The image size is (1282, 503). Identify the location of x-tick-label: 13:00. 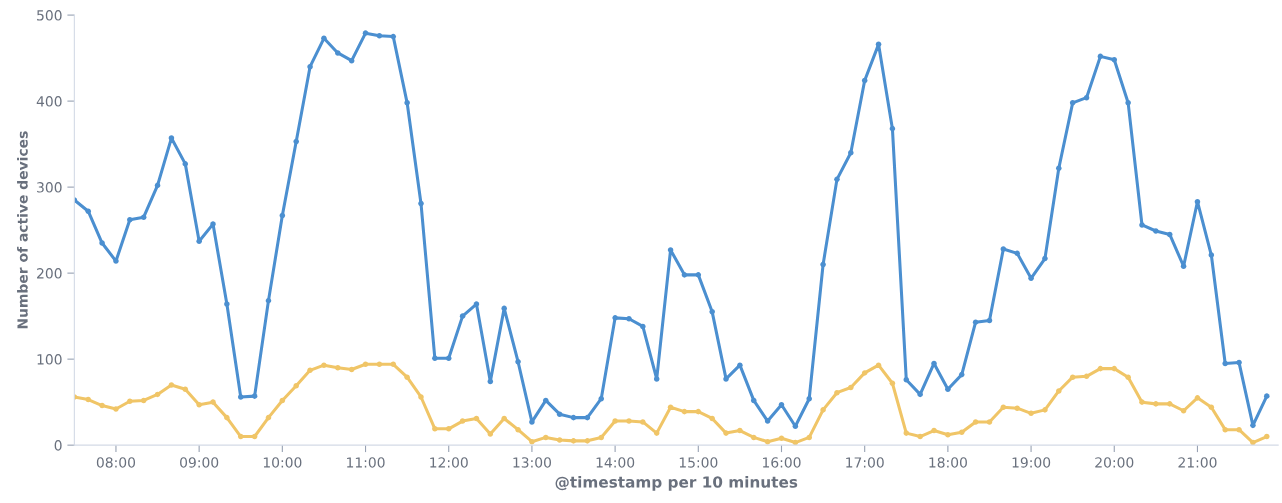
(532, 462).